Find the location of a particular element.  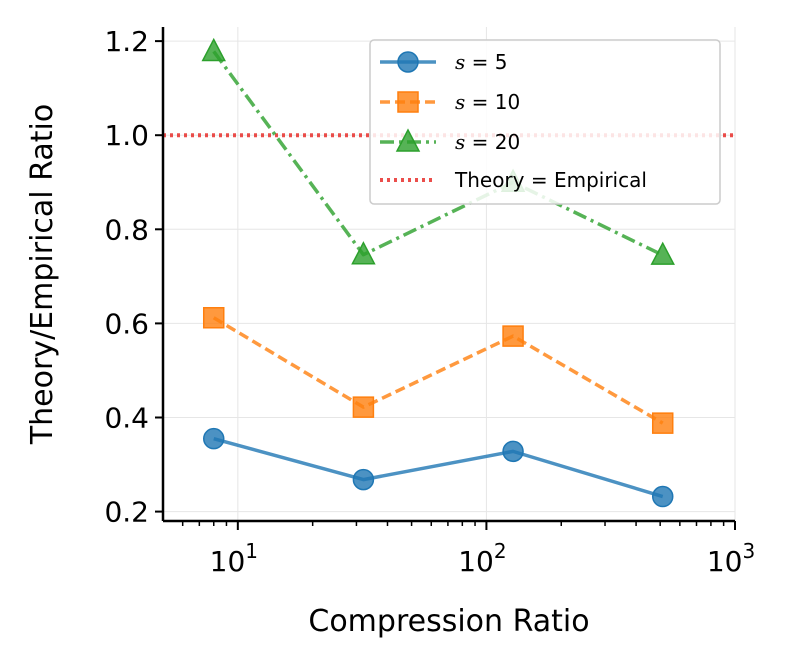

legend-val: 10 is located at coordinates (507, 102).